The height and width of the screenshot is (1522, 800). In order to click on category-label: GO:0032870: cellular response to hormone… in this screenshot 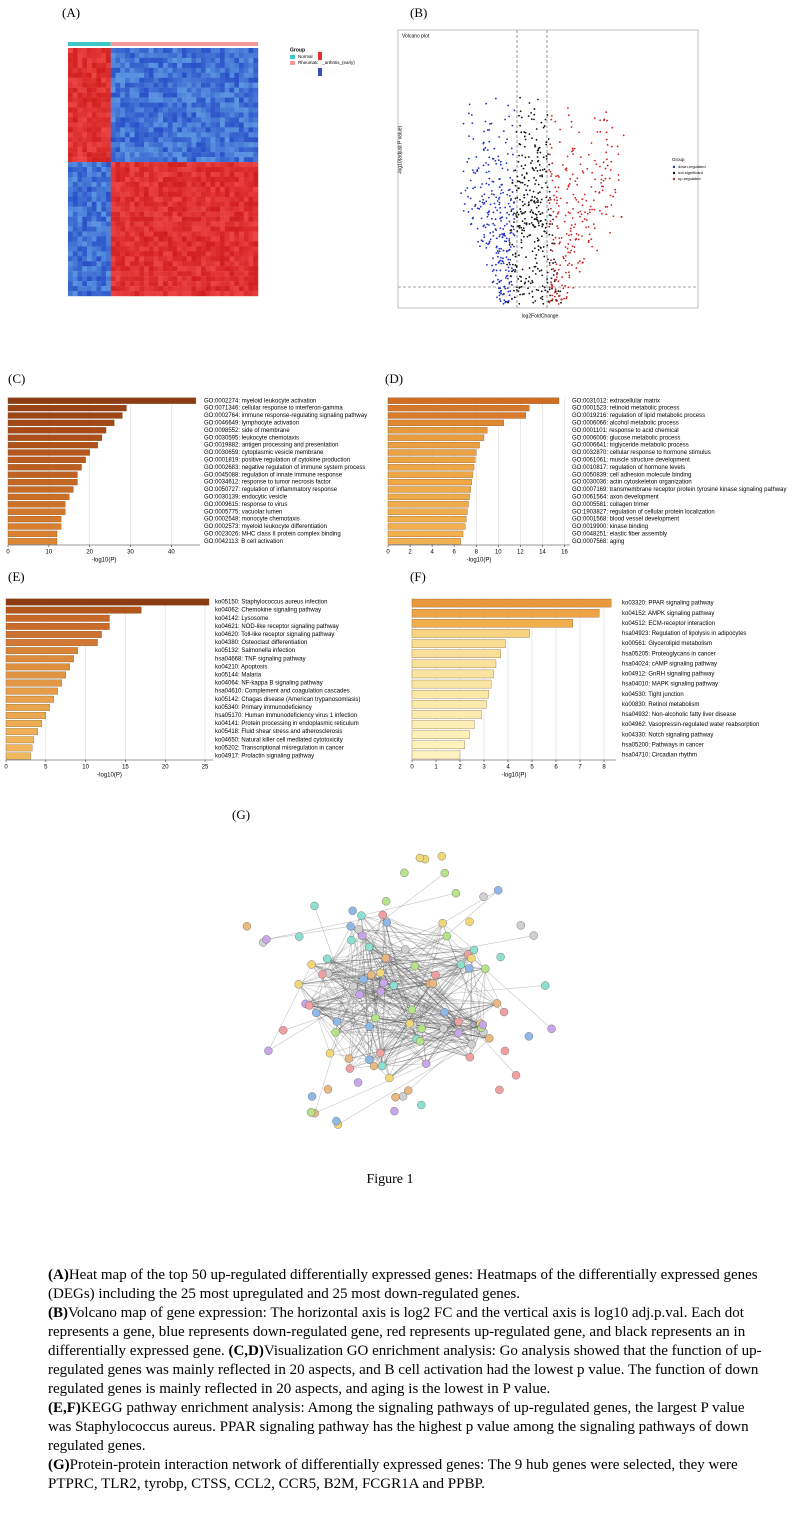, I will do `click(641, 453)`.